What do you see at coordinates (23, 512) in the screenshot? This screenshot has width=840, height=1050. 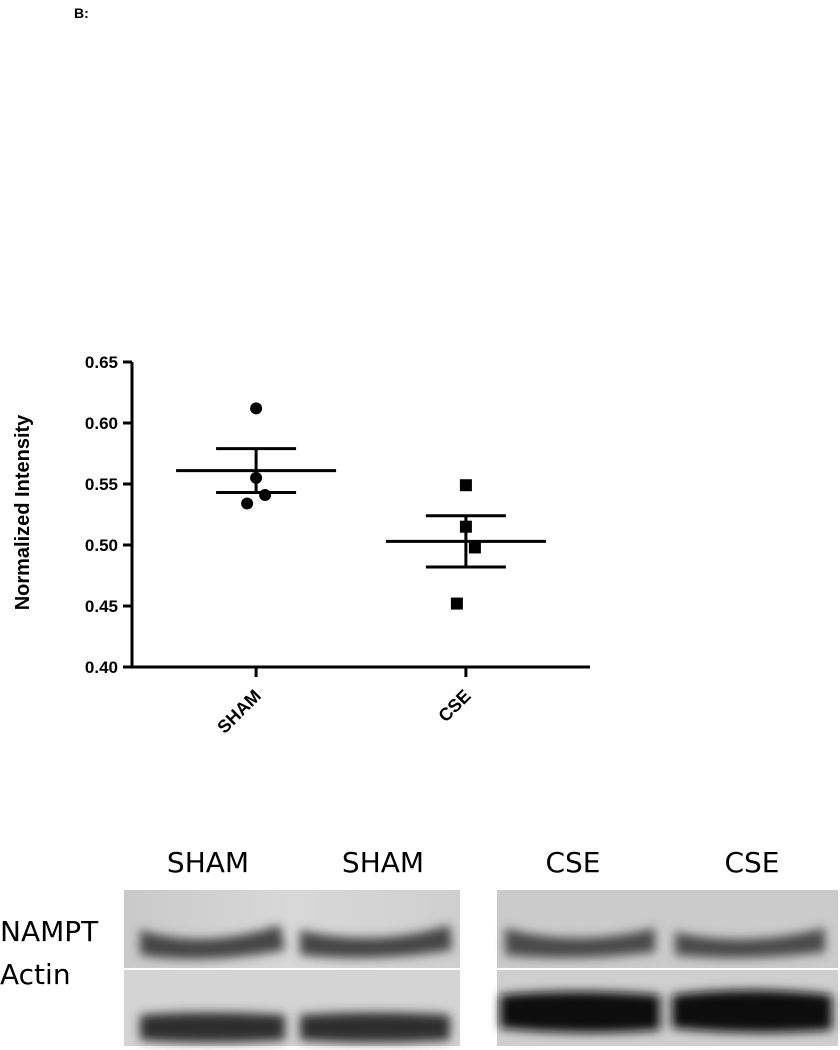 I see `y-axis-label: Normalized Intensity` at bounding box center [23, 512].